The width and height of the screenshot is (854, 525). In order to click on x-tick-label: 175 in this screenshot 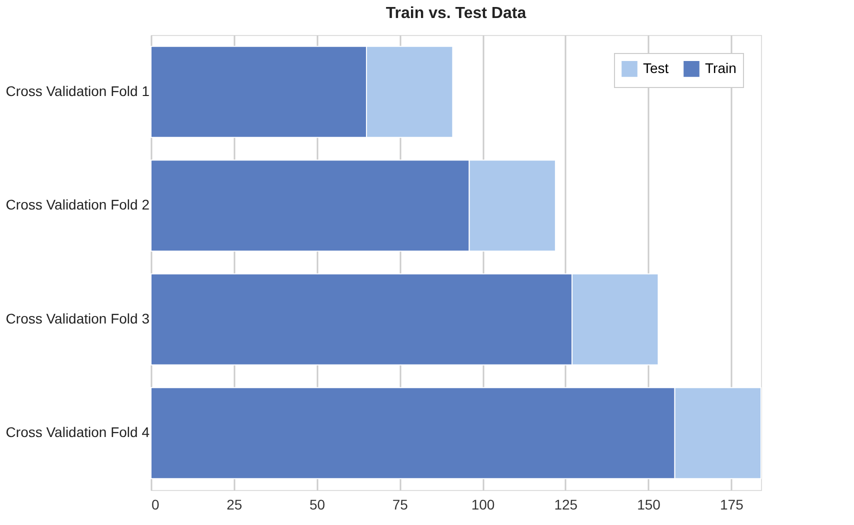, I will do `click(732, 504)`.